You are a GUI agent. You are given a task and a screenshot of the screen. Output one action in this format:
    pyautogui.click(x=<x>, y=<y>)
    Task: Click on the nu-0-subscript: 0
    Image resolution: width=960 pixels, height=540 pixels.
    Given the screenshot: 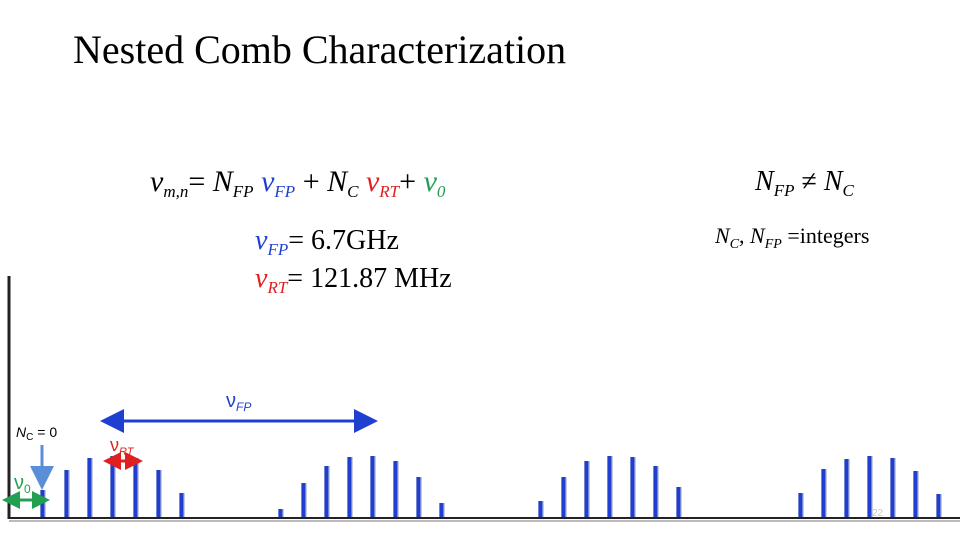 What is the action you would take?
    pyautogui.click(x=441, y=191)
    